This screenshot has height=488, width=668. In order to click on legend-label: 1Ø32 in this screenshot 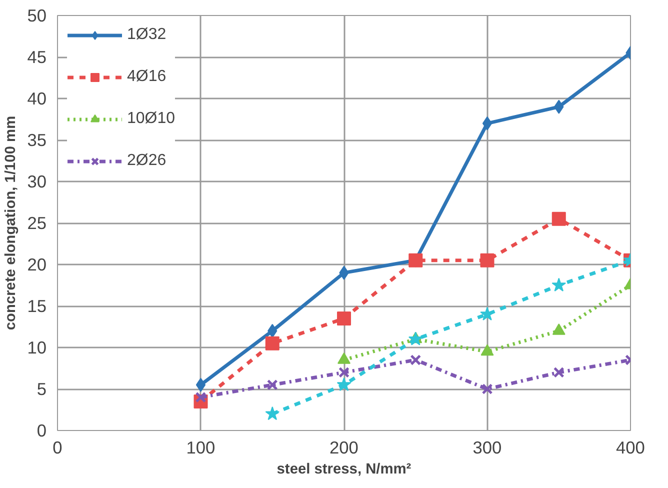, I will do `click(146, 35)`.